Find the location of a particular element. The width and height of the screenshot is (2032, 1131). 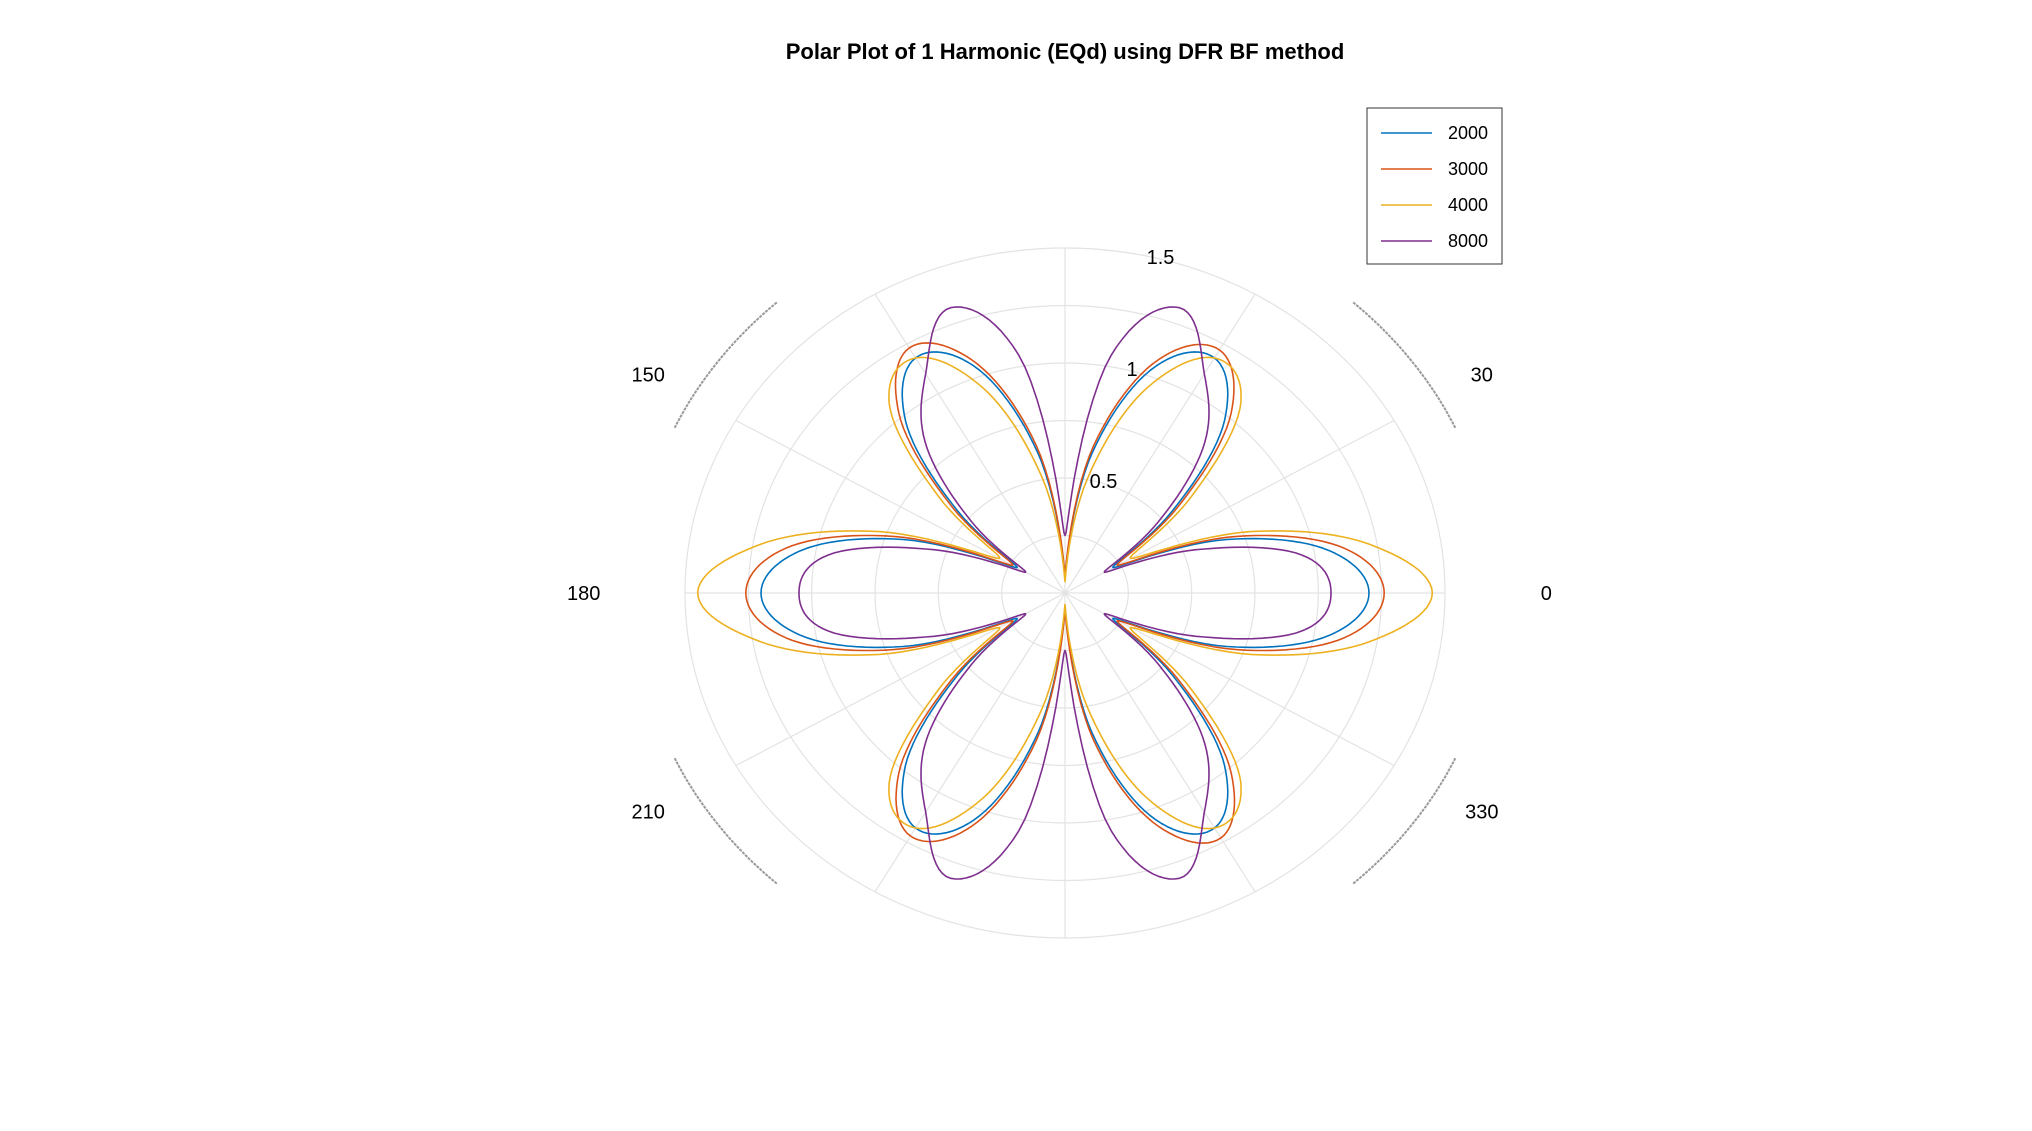

theta-tick-label: 0 is located at coordinates (1546, 594).